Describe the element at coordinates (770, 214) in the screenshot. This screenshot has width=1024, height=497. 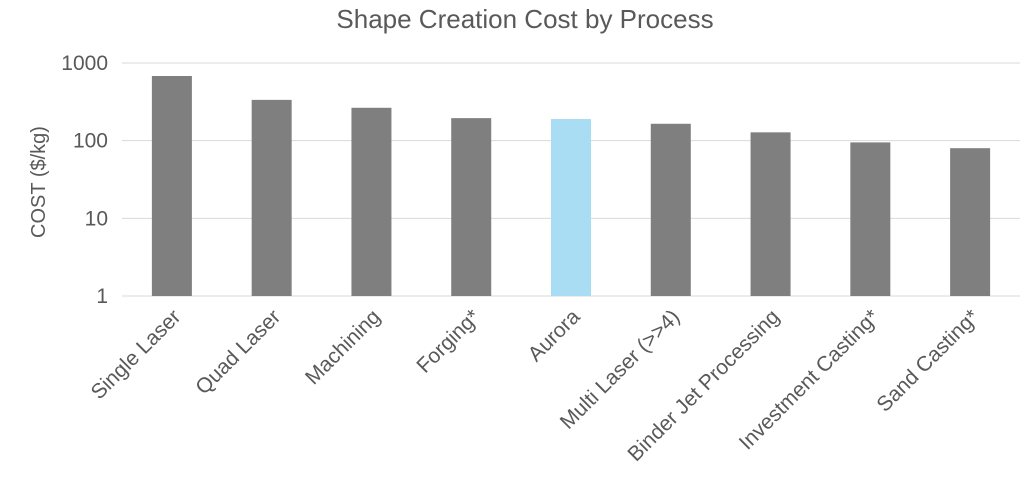
I see `bar-binder-jet-processing` at that location.